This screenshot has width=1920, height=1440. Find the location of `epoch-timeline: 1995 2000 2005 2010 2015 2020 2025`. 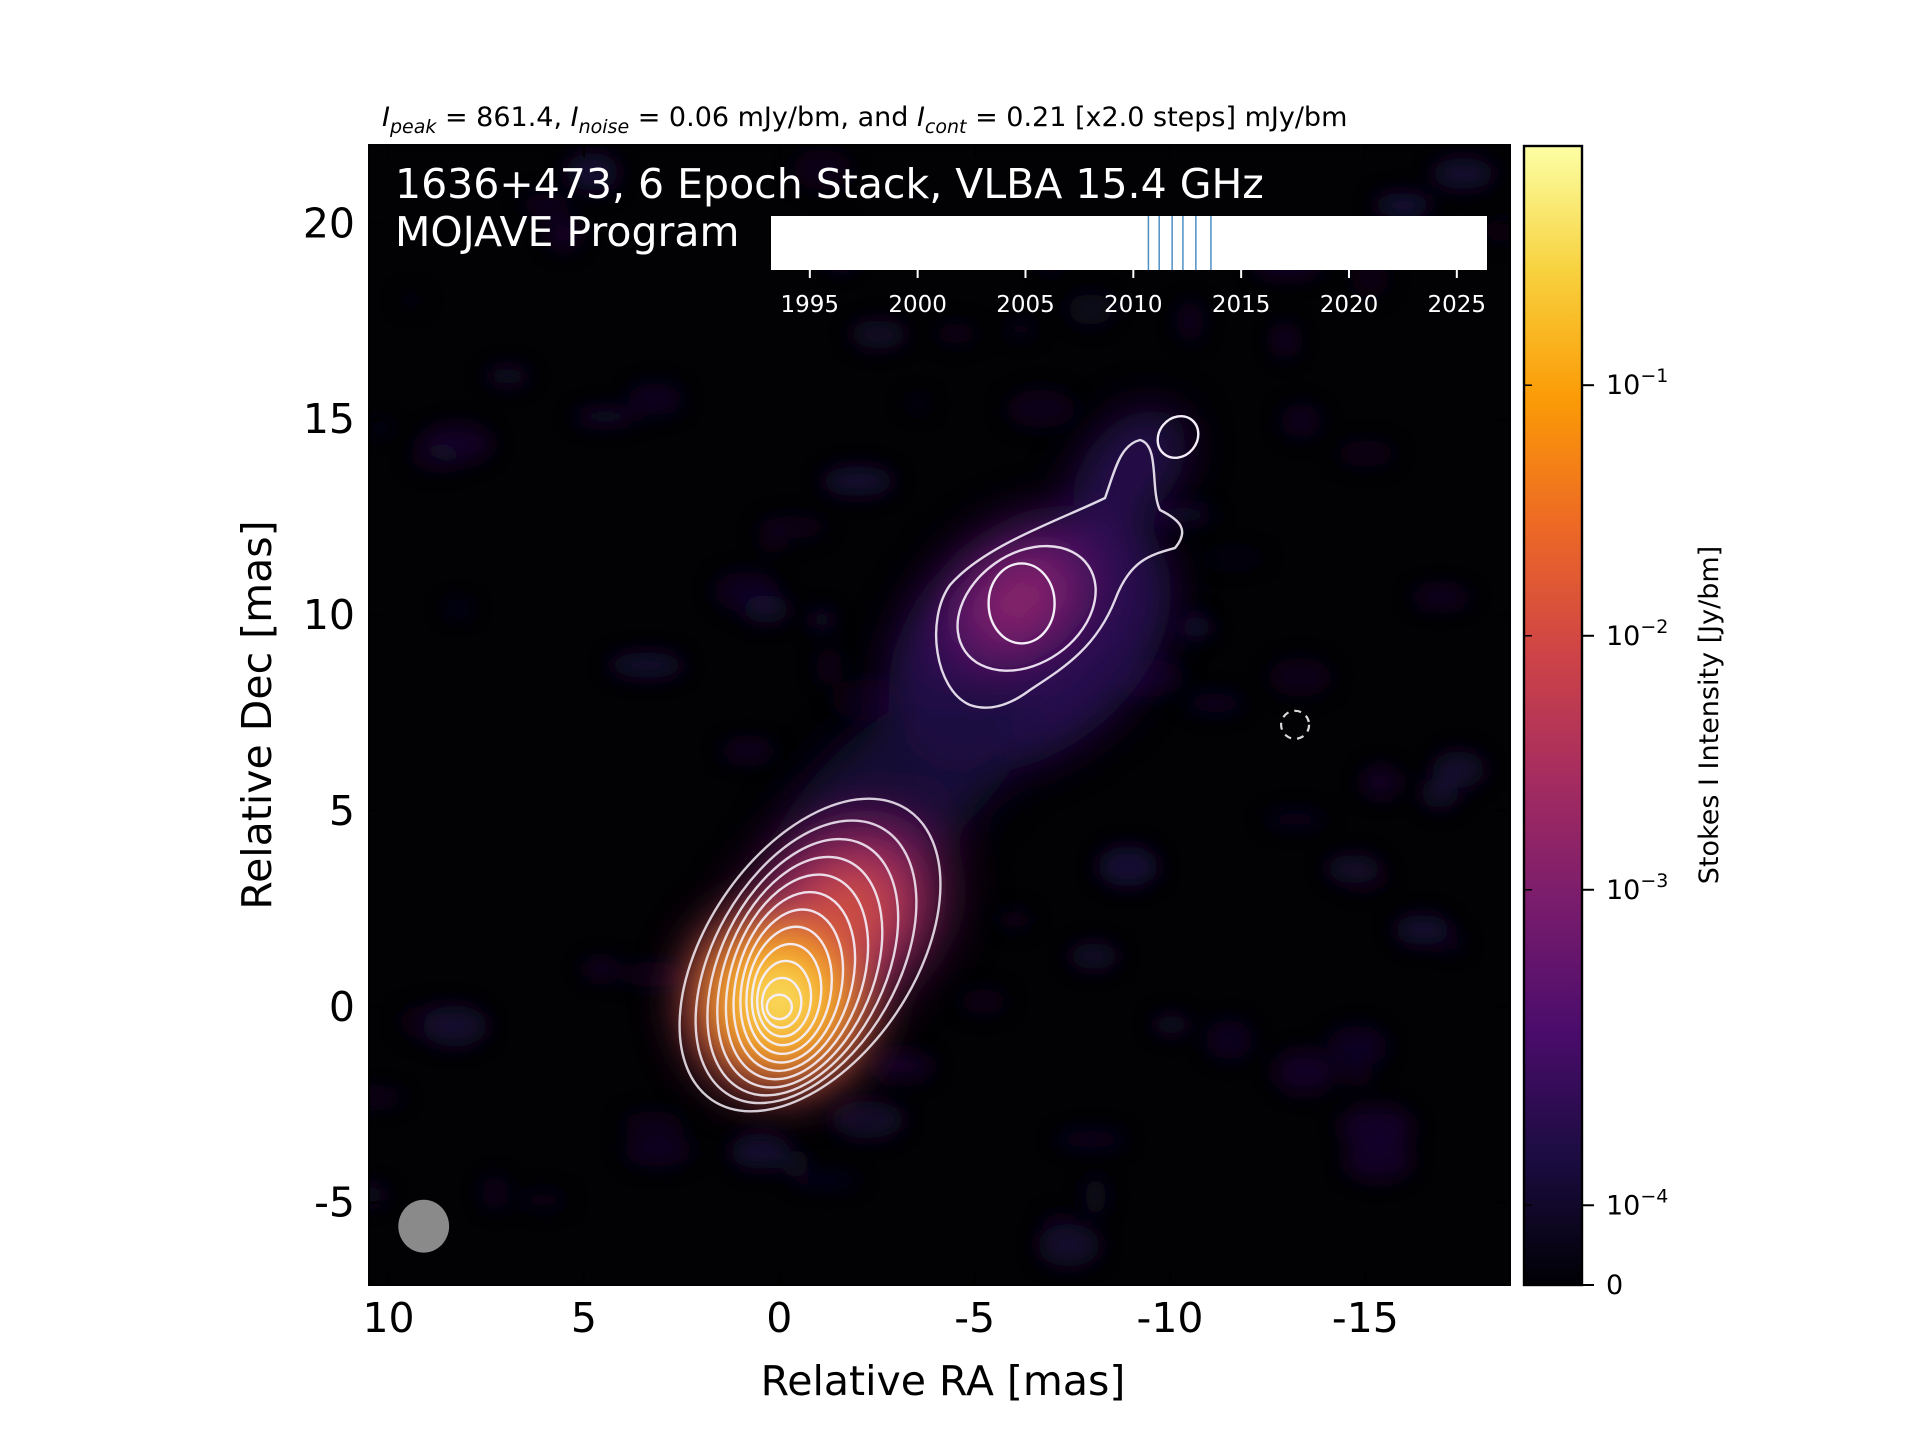

epoch-timeline: 1995 2000 2005 2010 2015 2020 2025 is located at coordinates (1129, 267).